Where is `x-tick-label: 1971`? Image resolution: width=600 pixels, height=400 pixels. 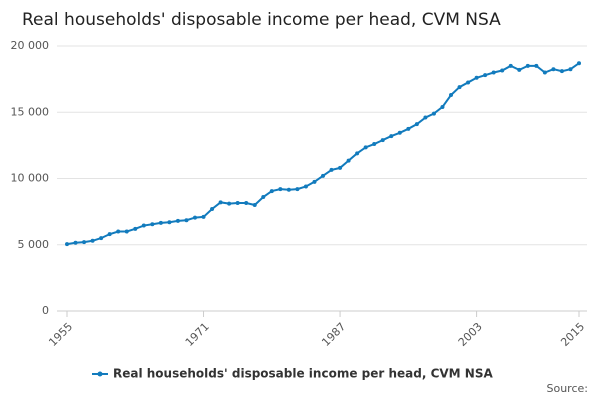
x-tick-label: 1971 is located at coordinates (197, 334).